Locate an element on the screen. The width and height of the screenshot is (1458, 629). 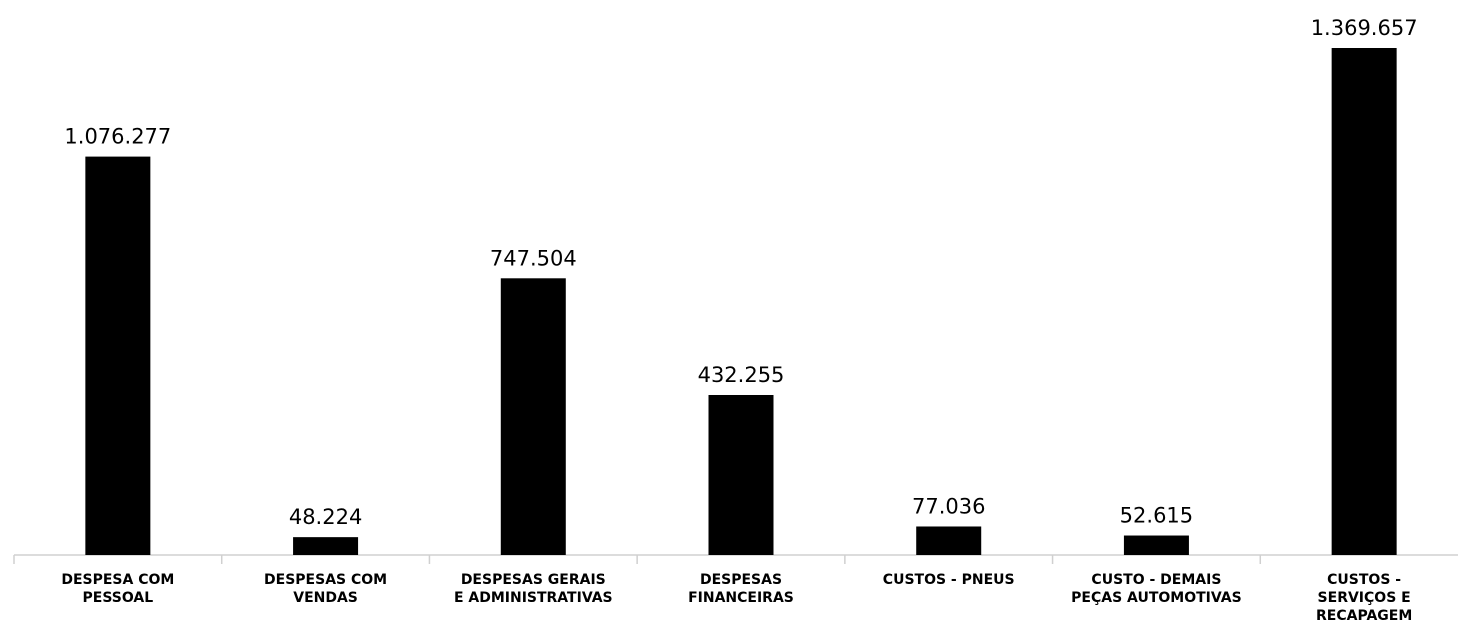
data-label: 1.369.657 is located at coordinates (1364, 28).